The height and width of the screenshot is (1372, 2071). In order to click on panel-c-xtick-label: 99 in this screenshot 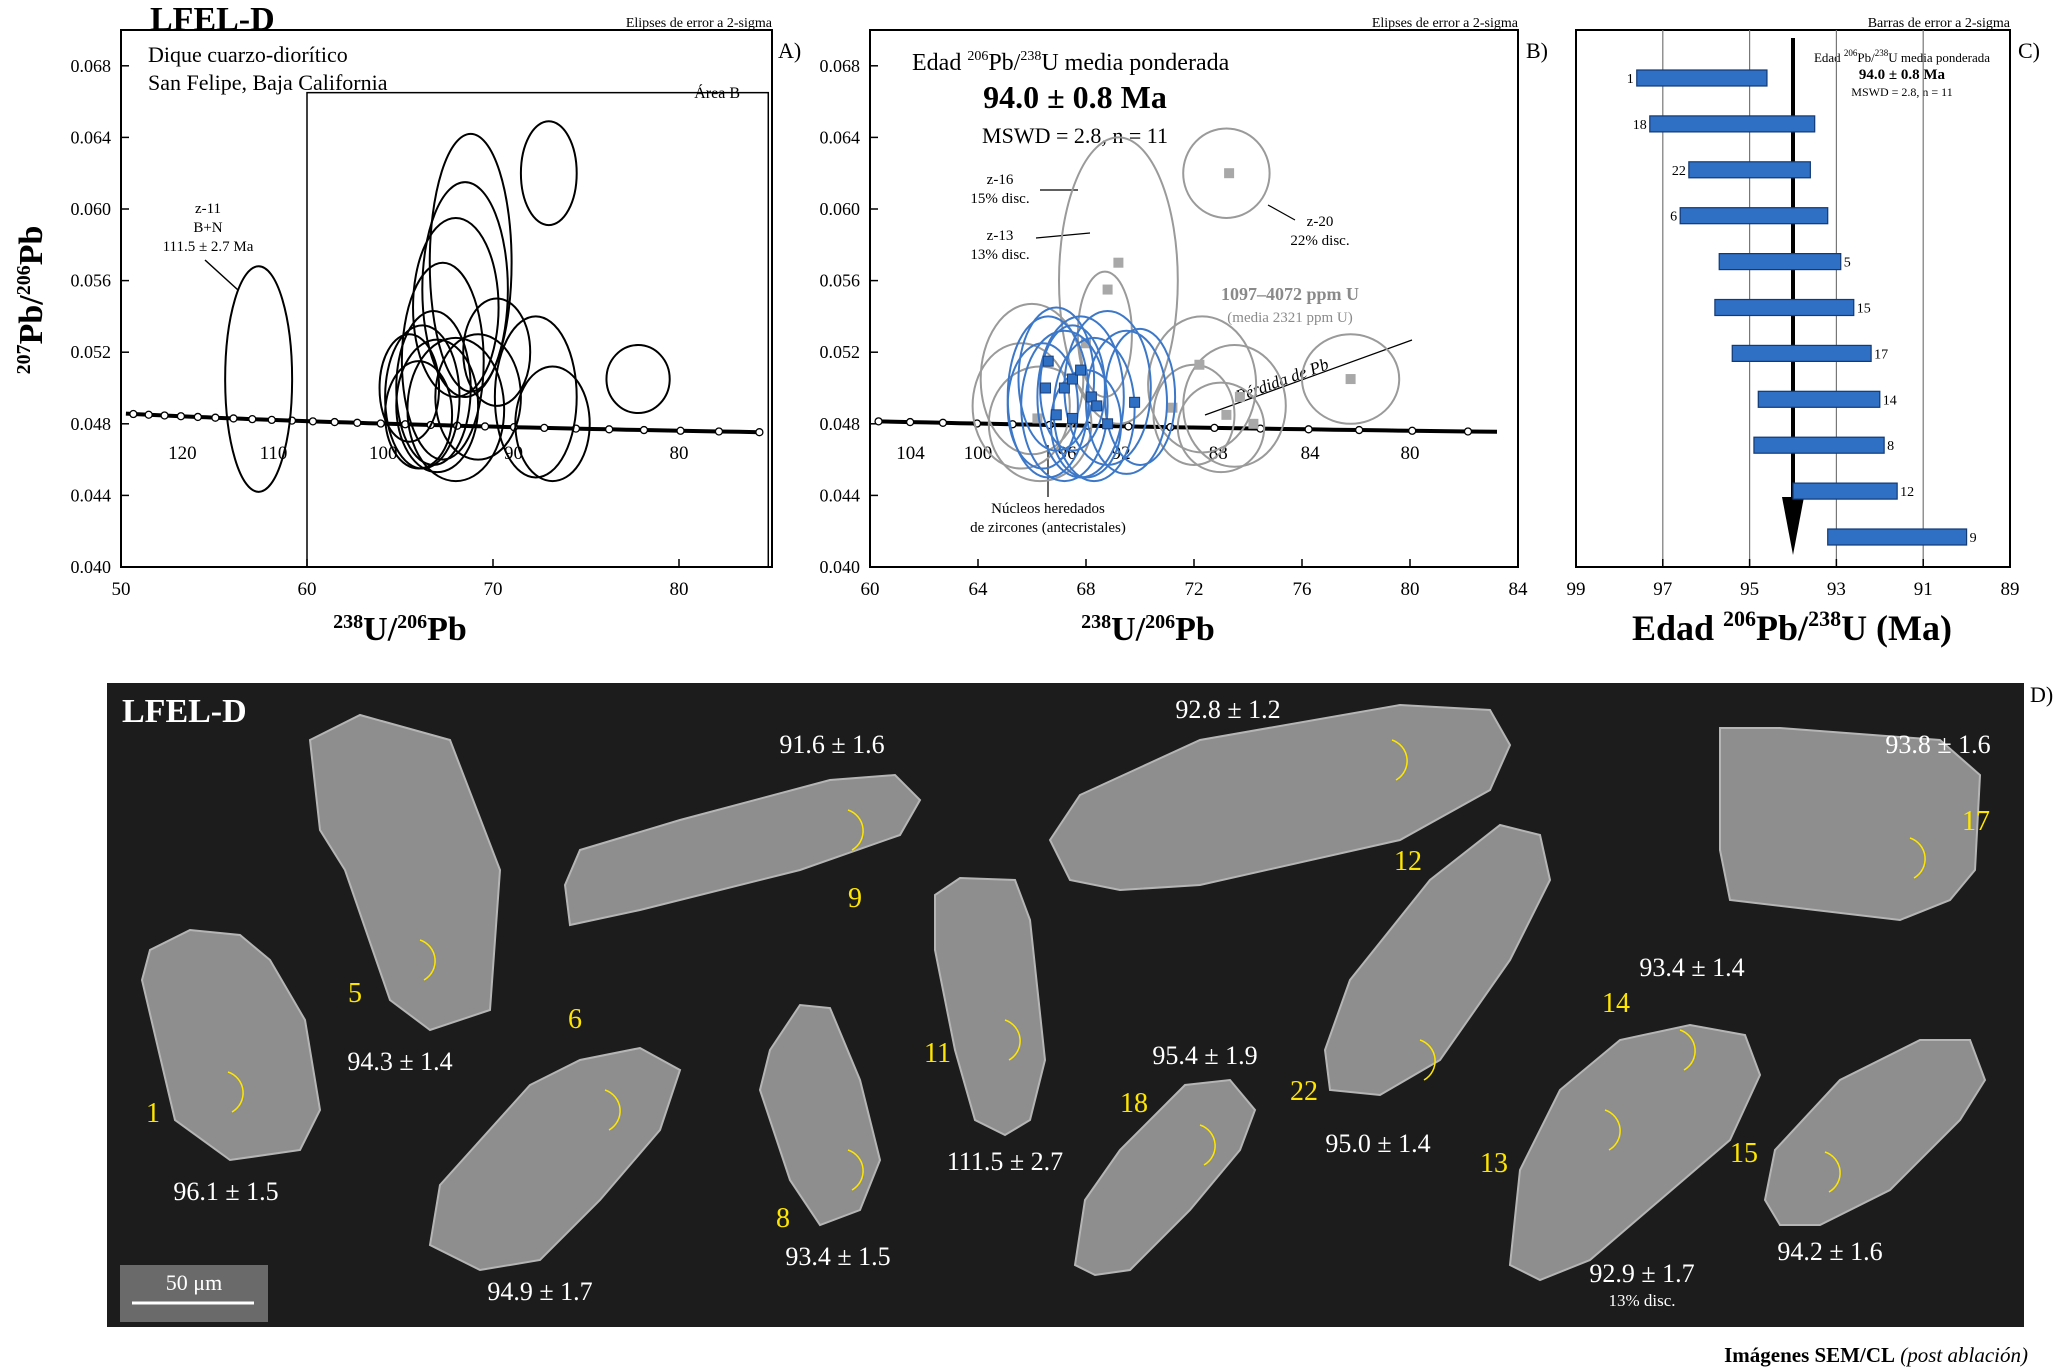, I will do `click(1576, 589)`.